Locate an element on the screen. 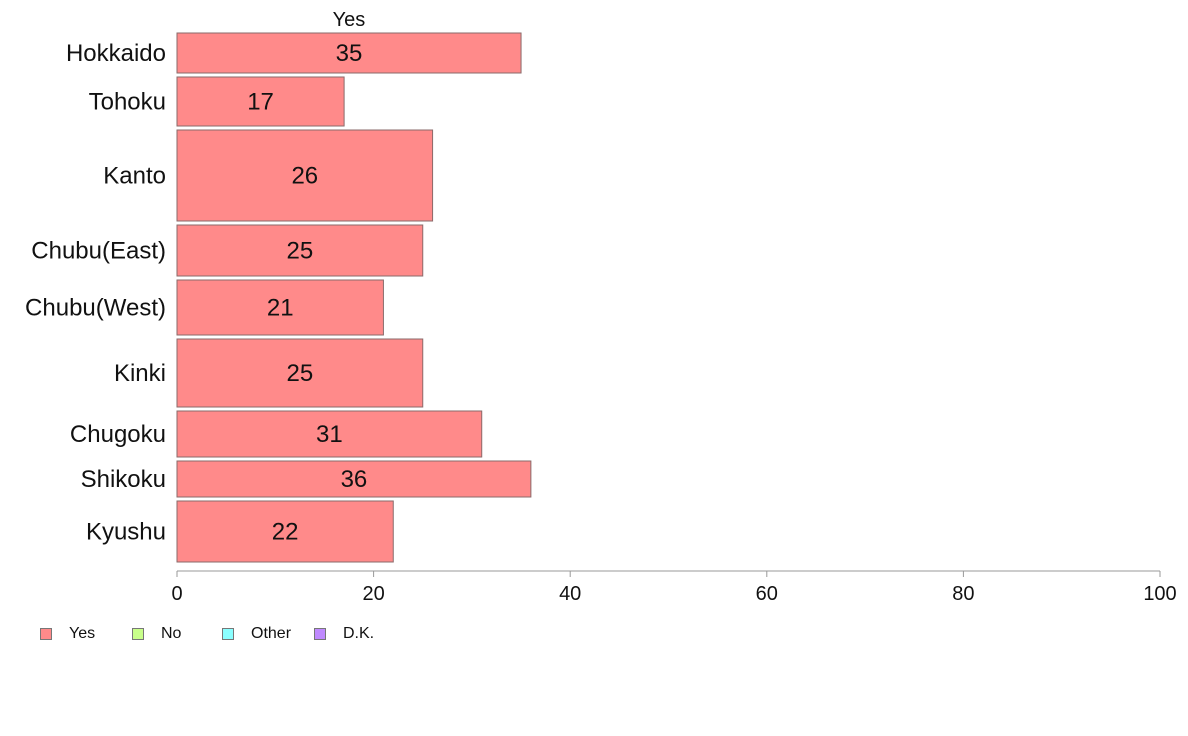 This screenshot has width=1188, height=736. bar-value-label: 21 is located at coordinates (280, 308).